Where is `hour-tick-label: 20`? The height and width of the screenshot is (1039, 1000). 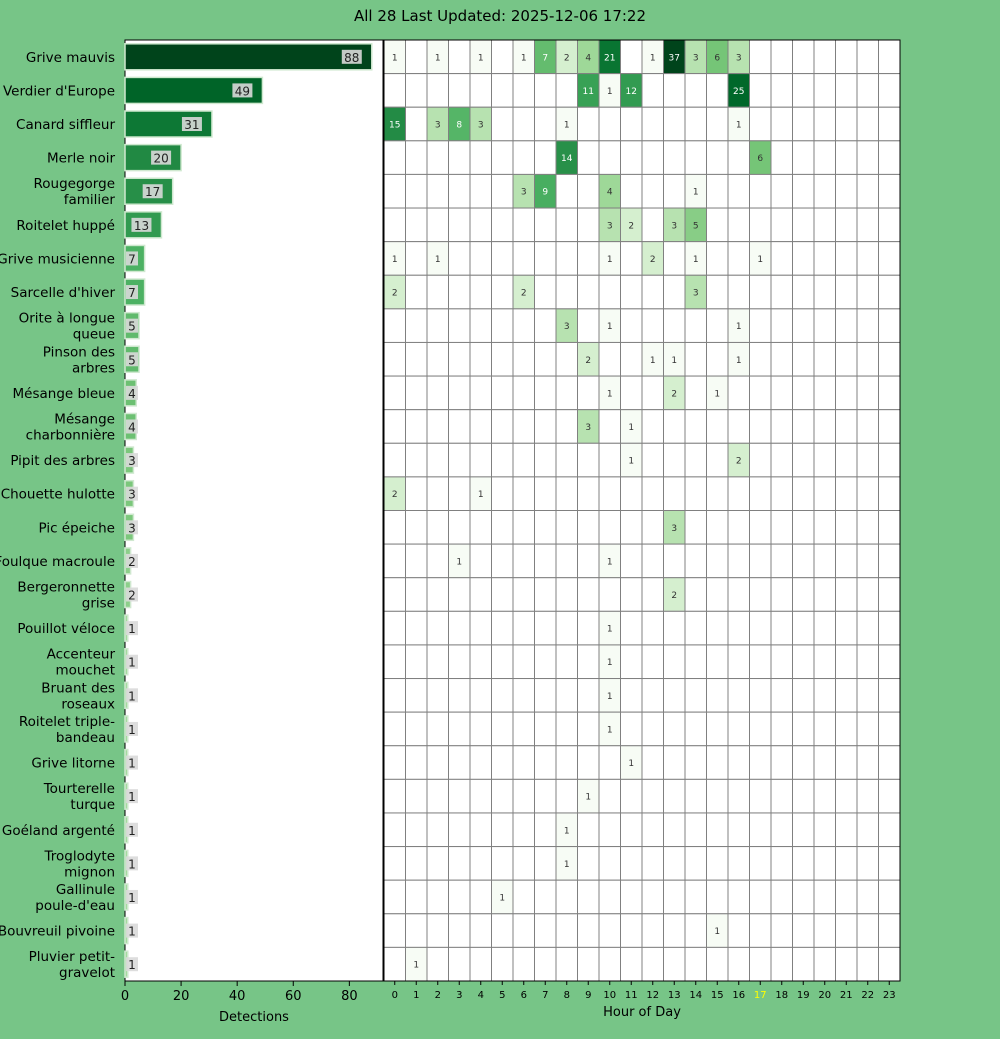
hour-tick-label: 20 is located at coordinates (824, 995).